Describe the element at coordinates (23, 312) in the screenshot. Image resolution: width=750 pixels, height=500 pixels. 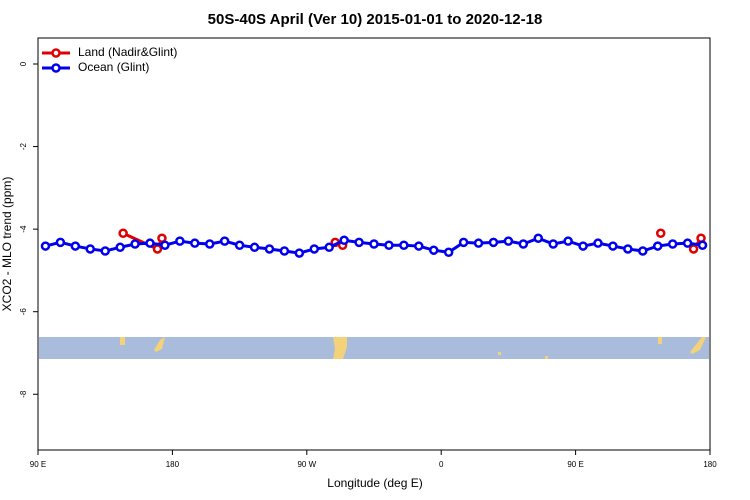
I see `y-tick-label: -6` at that location.